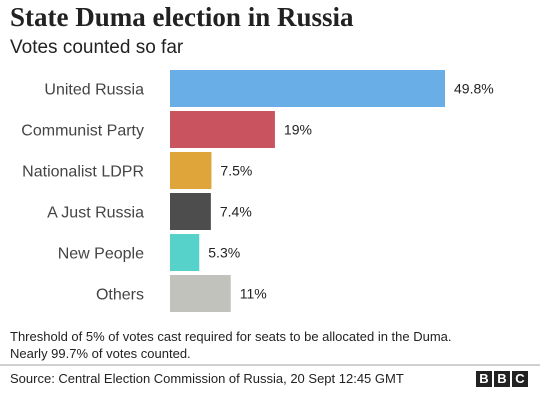 Image resolution: width=540 pixels, height=402 pixels. I want to click on chart-subtitle: Votes counted so far, so click(97, 47).